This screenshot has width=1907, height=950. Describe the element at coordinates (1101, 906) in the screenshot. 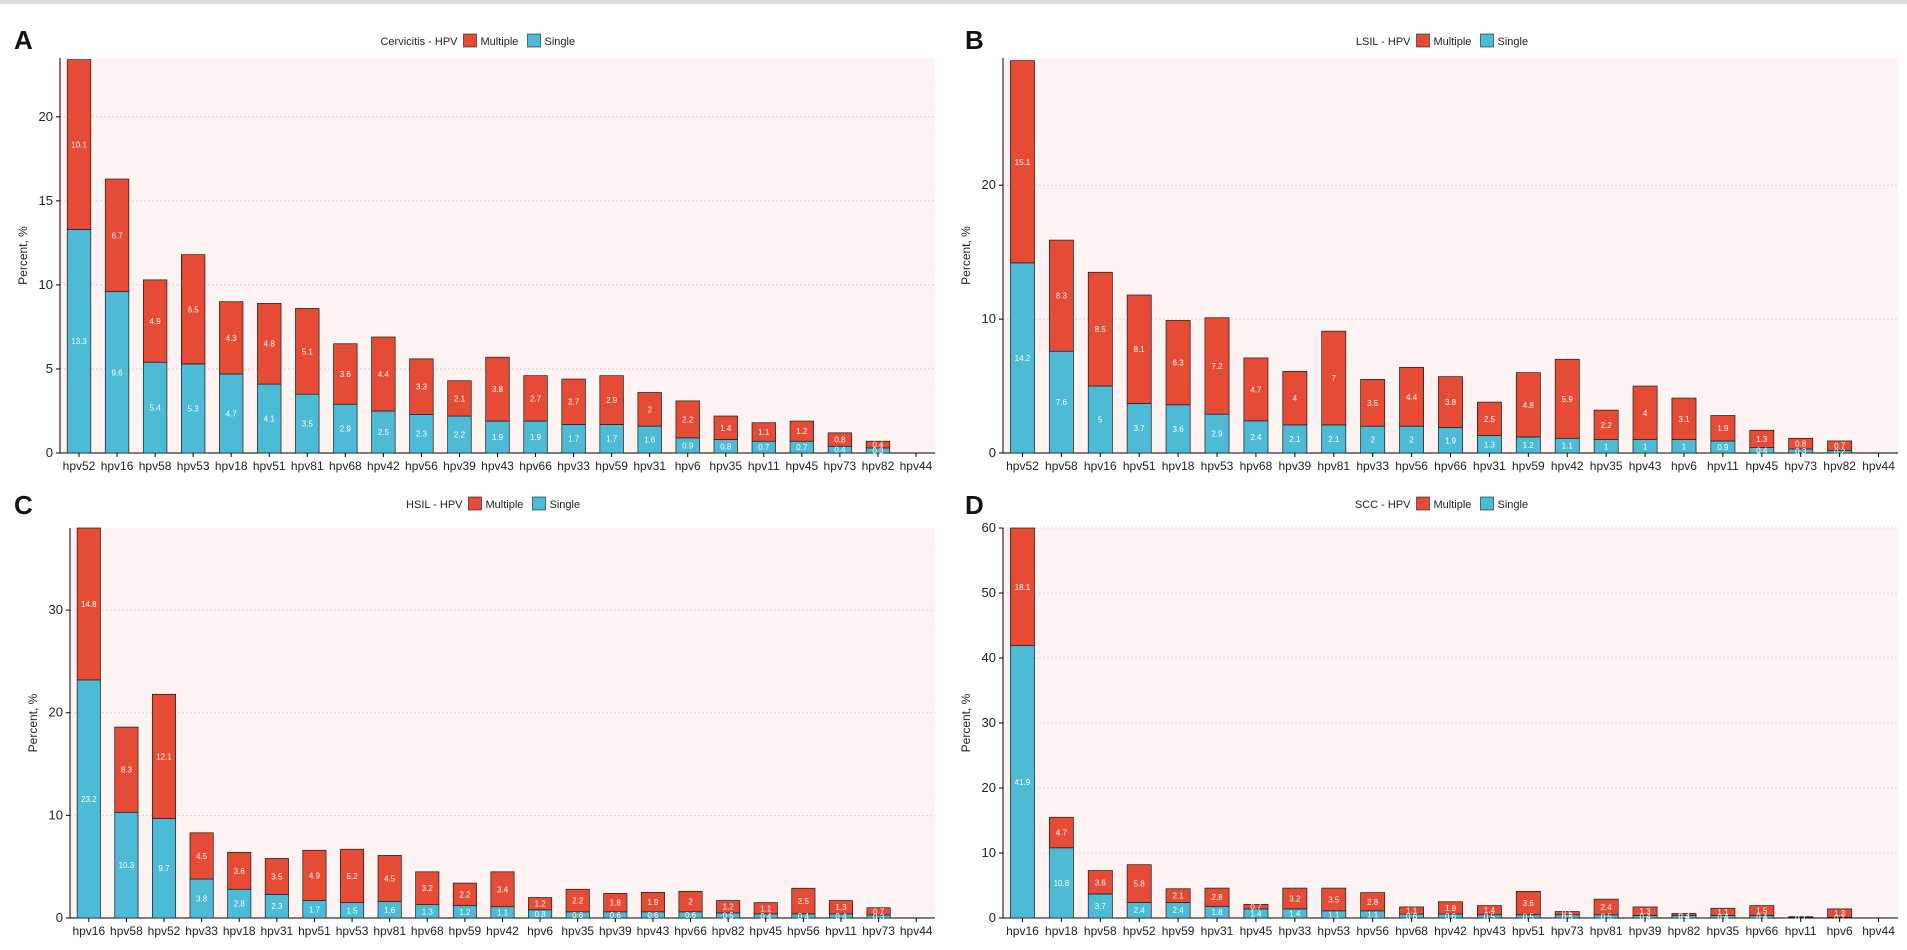

I see `data-label-single: 3.7` at that location.